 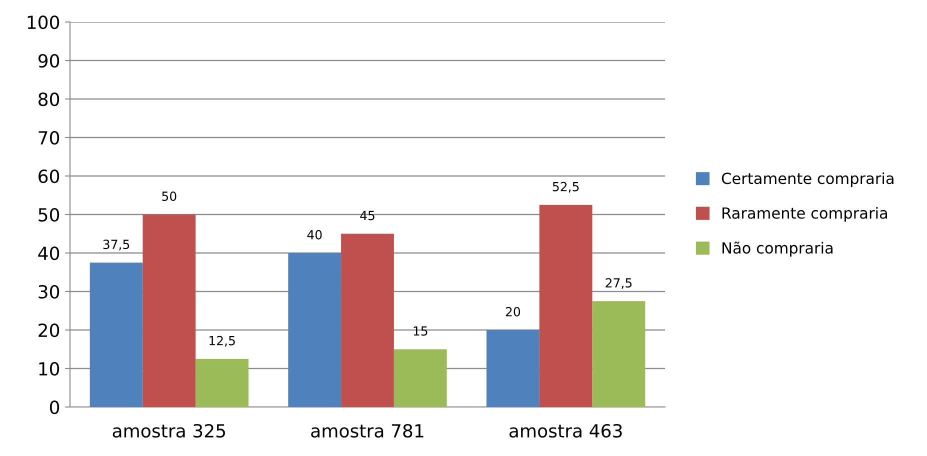 I want to click on data-label: 20, so click(x=513, y=311).